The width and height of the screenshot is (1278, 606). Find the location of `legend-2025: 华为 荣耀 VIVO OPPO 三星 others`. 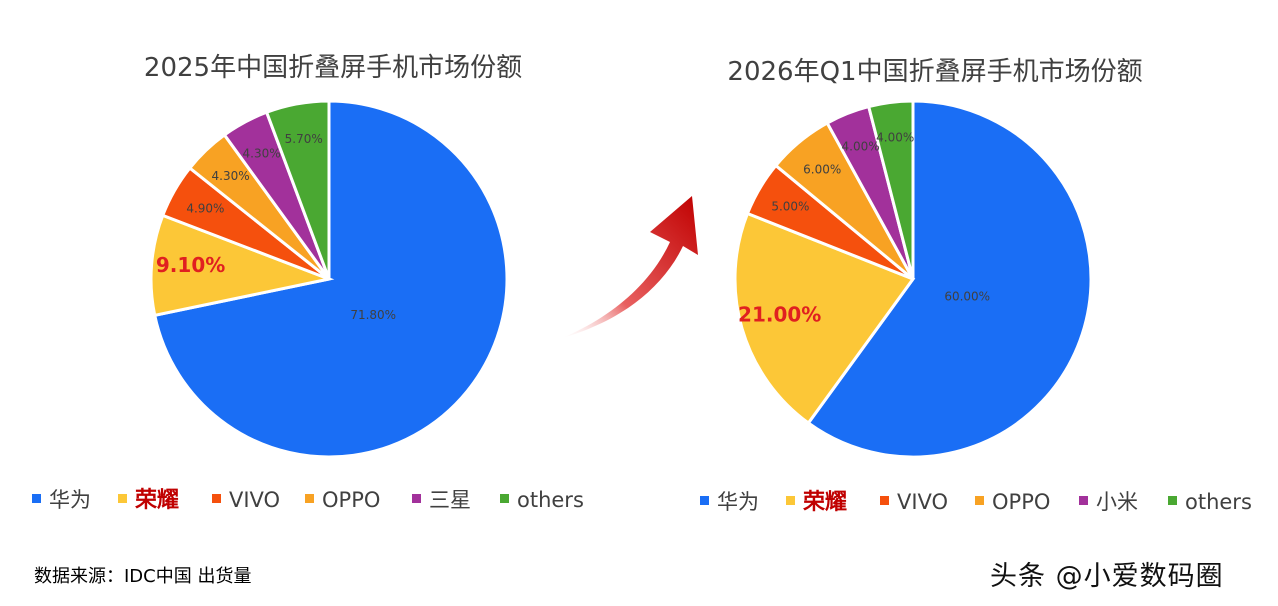

legend-2025: 华为 荣耀 VIVO OPPO 三星 others is located at coordinates (308, 500).